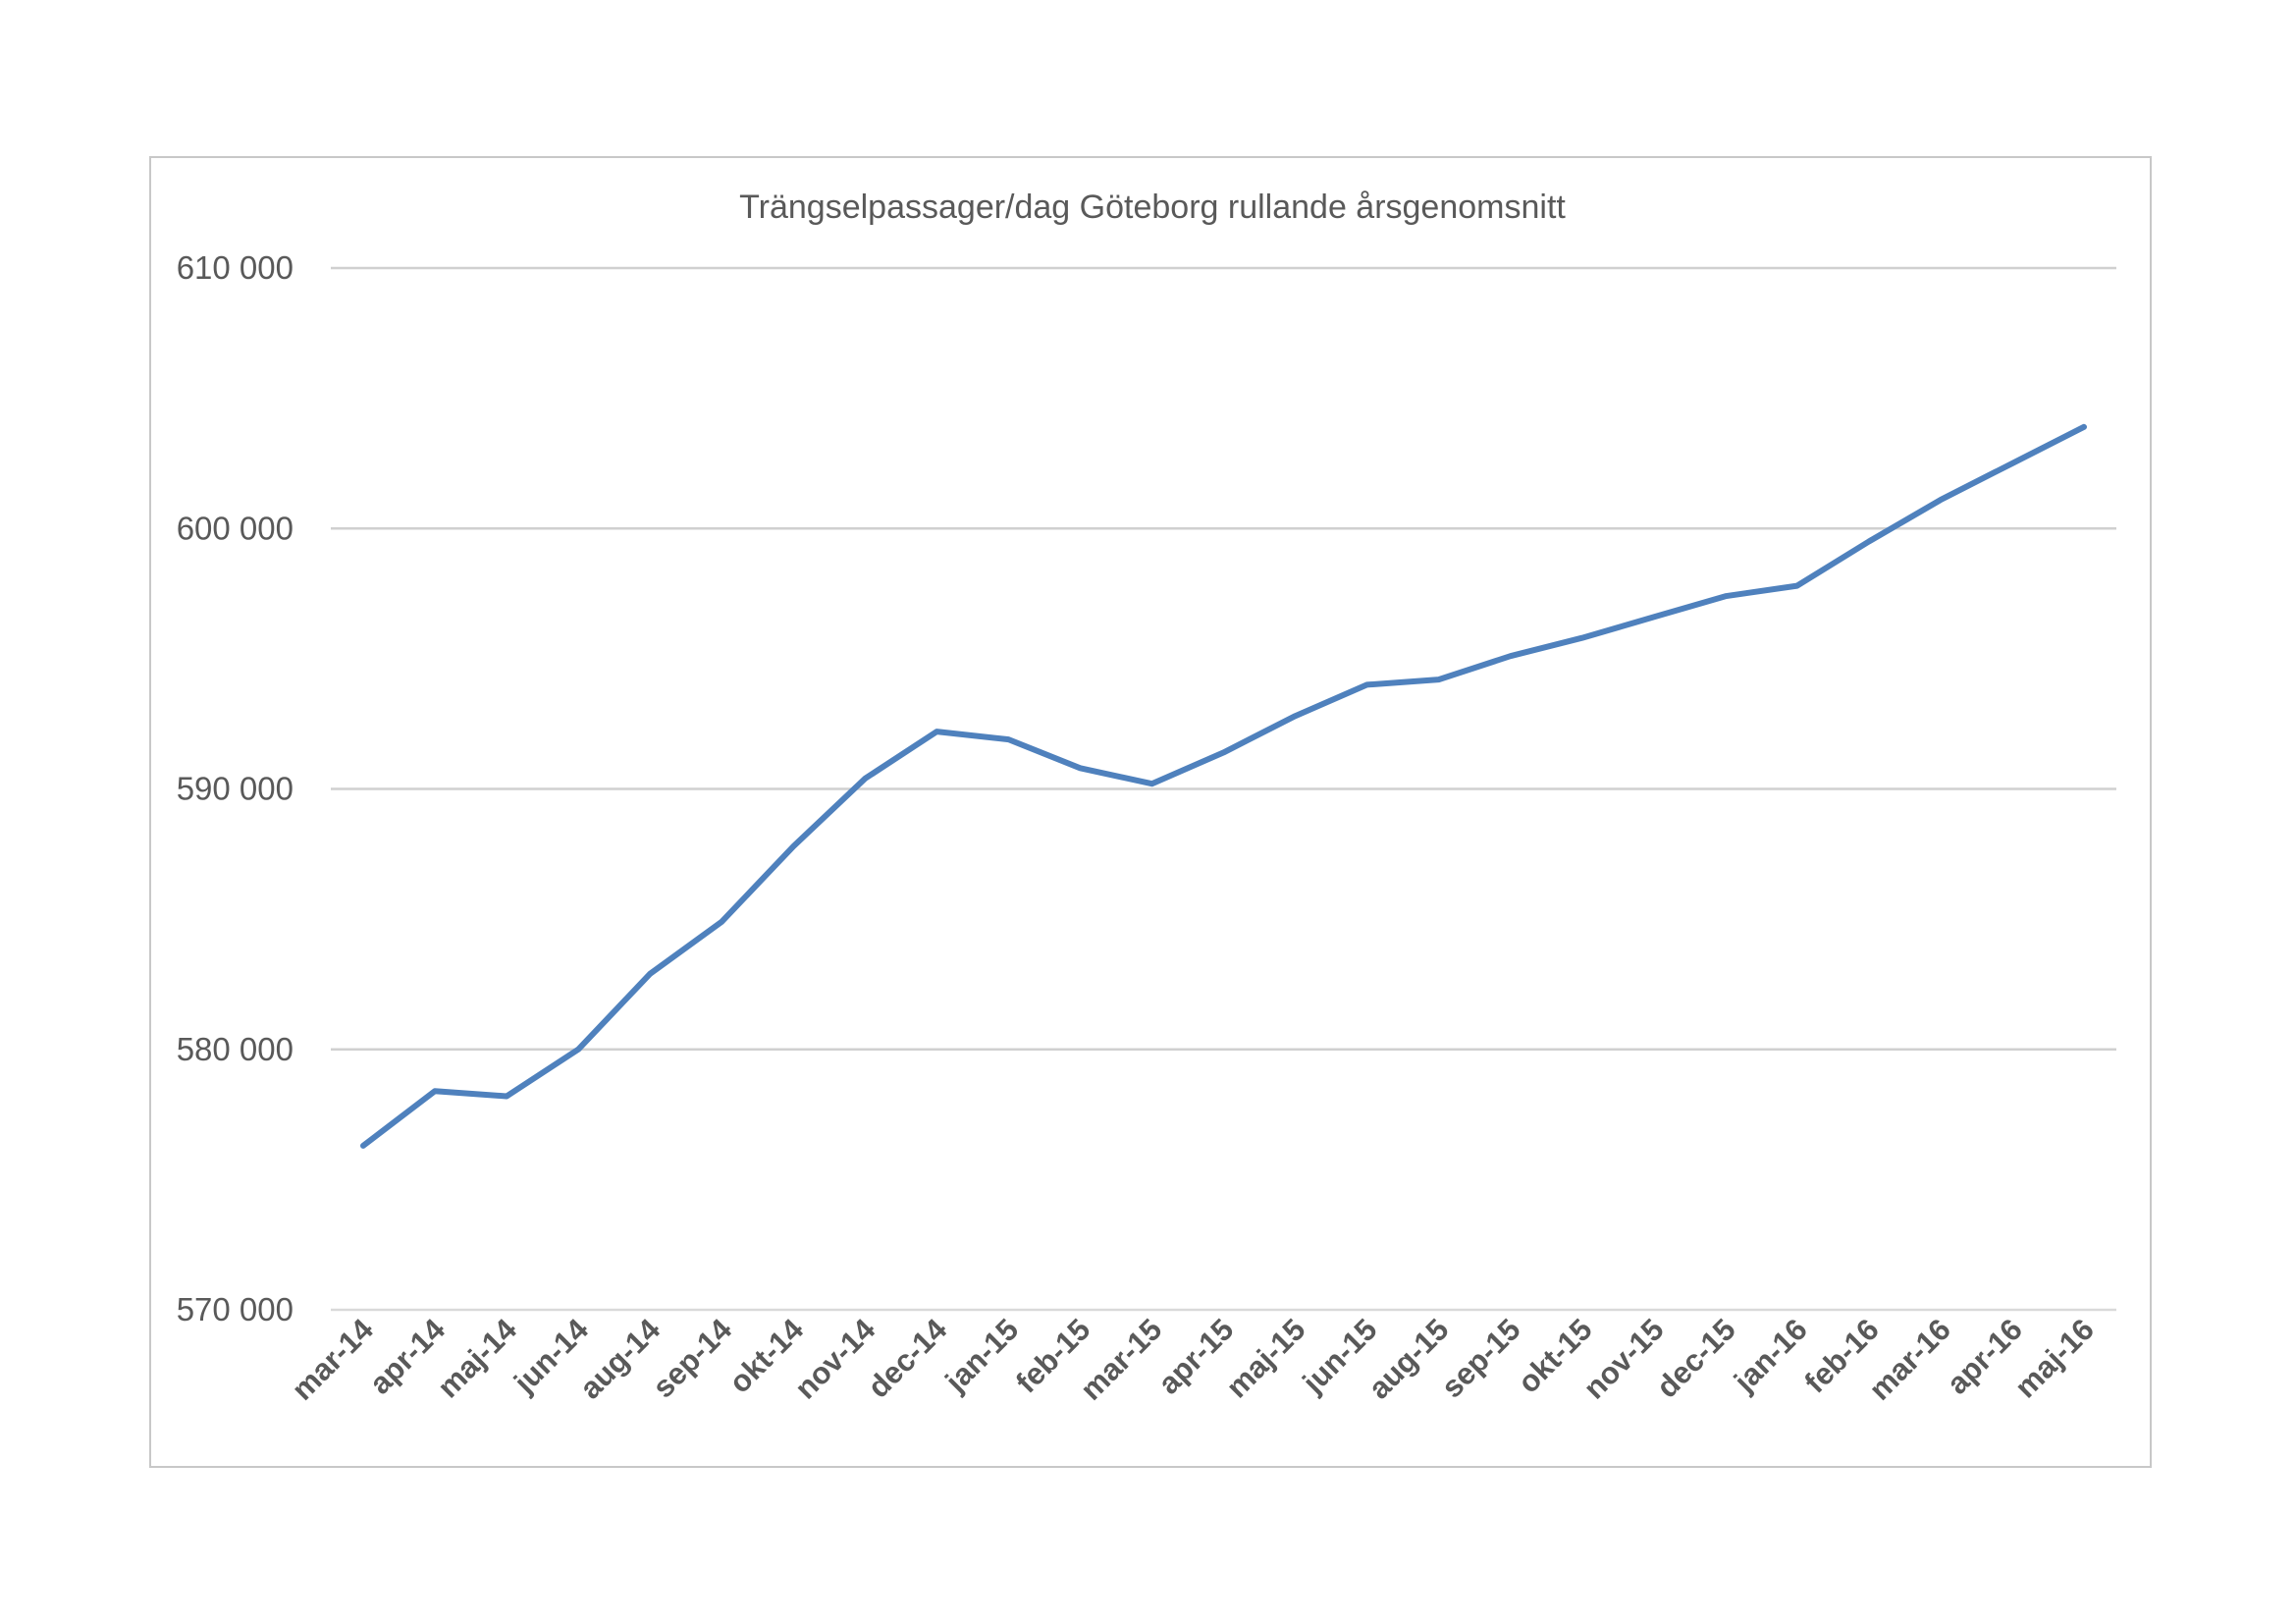 The width and height of the screenshot is (2296, 1624). I want to click on y-tick-label: 600 000, so click(235, 528).